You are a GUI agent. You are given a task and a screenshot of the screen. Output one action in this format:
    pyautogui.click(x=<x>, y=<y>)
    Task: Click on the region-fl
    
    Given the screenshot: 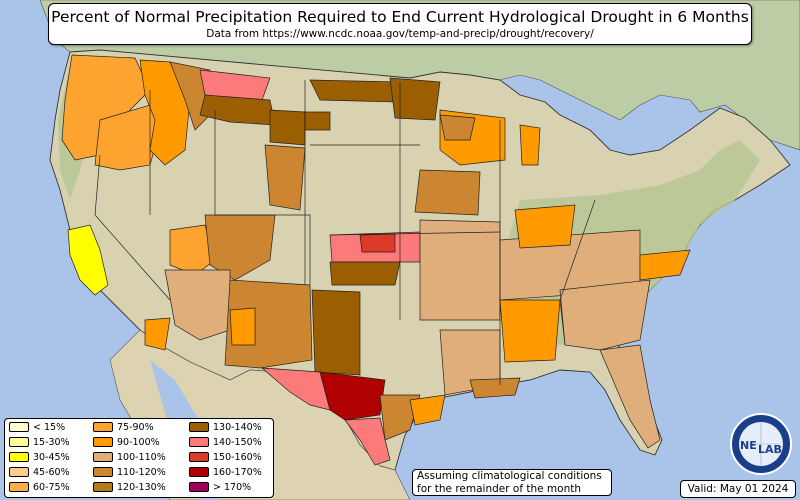 What is the action you would take?
    pyautogui.click(x=630, y=396)
    